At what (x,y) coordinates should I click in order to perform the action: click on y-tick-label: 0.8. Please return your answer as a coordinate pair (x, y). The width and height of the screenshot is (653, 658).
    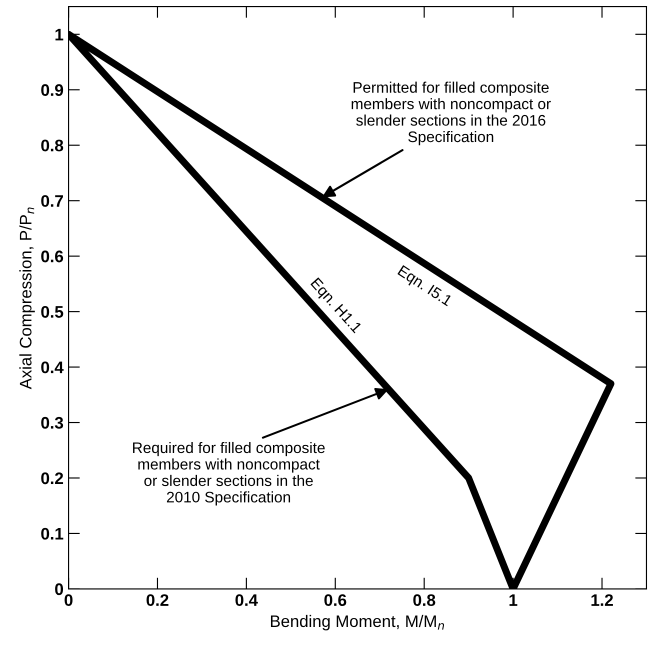
    Looking at the image, I should click on (52, 146).